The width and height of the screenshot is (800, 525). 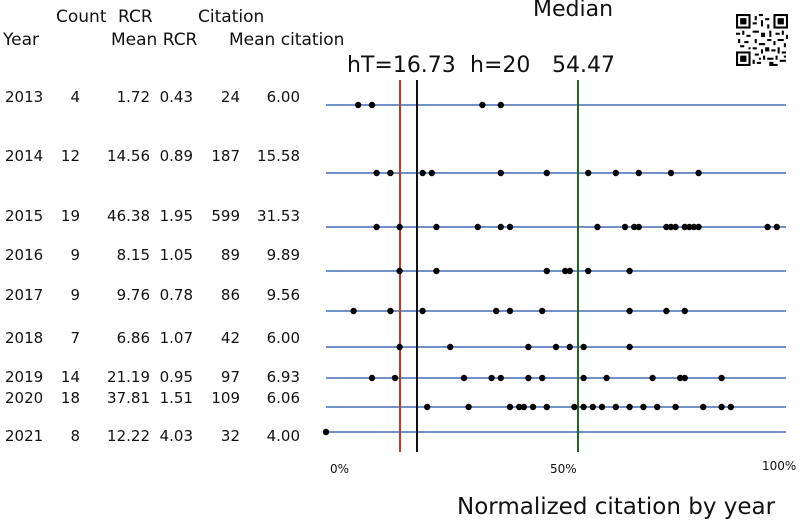 I want to click on chart-title: Median, so click(x=573, y=11).